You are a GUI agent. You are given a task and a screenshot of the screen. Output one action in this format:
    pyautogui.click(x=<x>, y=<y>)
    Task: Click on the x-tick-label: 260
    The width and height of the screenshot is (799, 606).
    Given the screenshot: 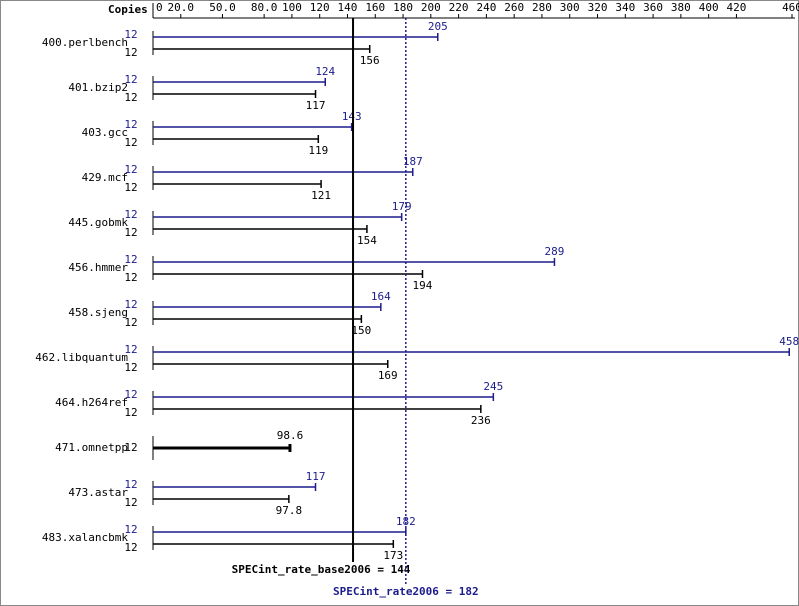 What is the action you would take?
    pyautogui.click(x=514, y=7)
    